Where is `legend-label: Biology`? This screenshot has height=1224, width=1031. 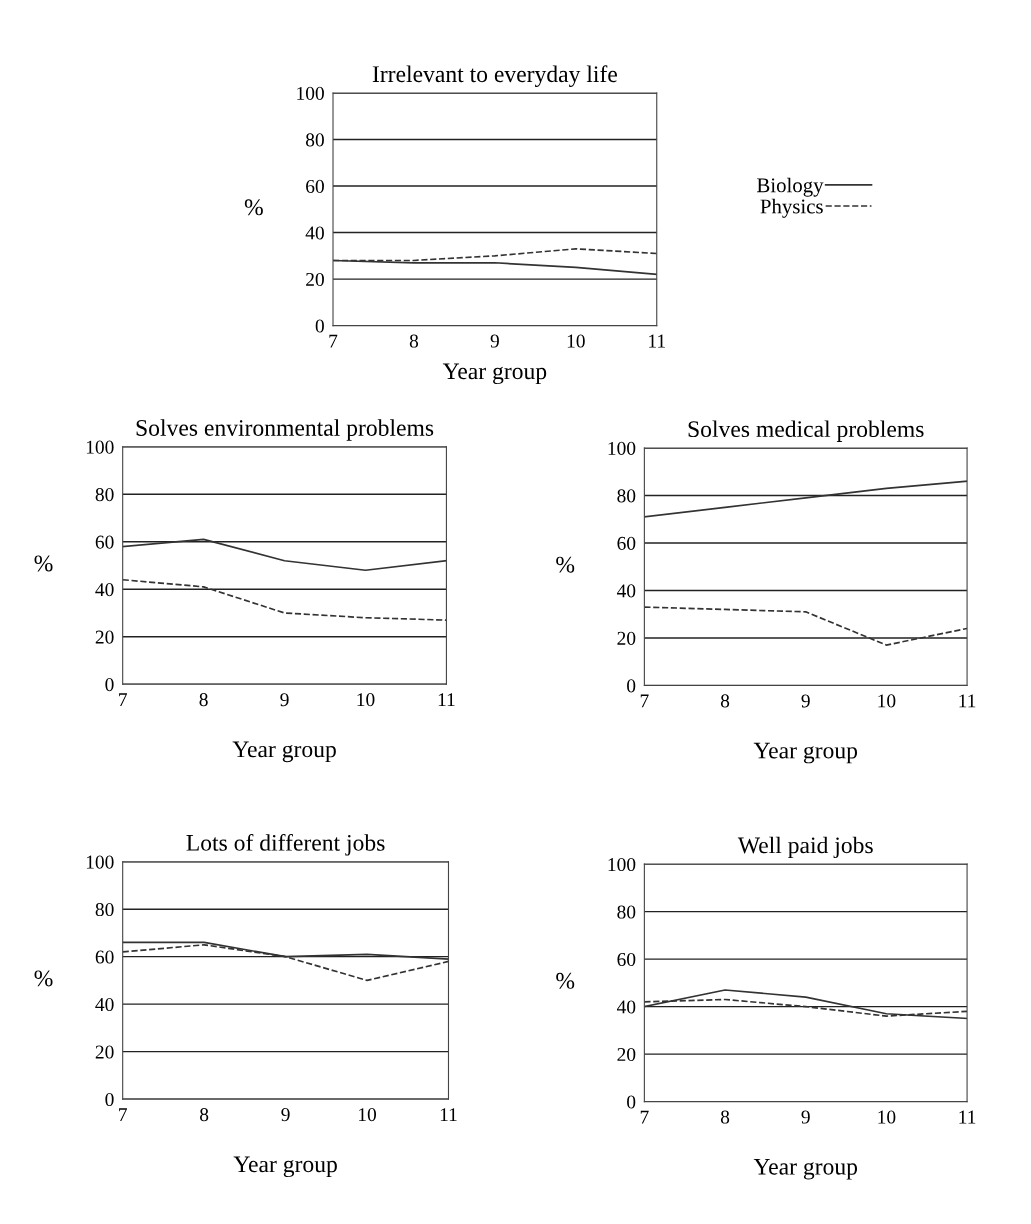
legend-label: Biology is located at coordinates (790, 187).